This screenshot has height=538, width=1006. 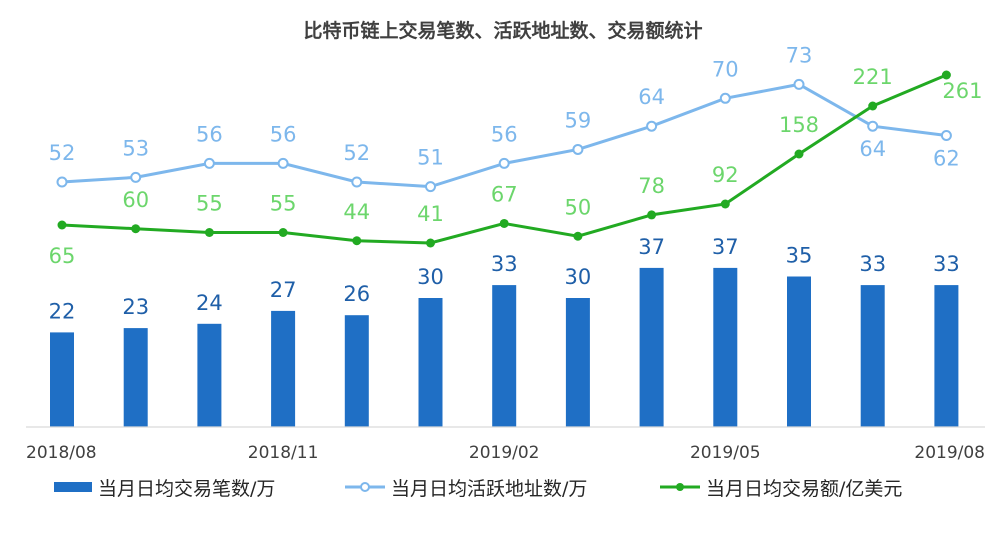 What do you see at coordinates (209, 303) in the screenshot?
I see `bar-label-2: 24` at bounding box center [209, 303].